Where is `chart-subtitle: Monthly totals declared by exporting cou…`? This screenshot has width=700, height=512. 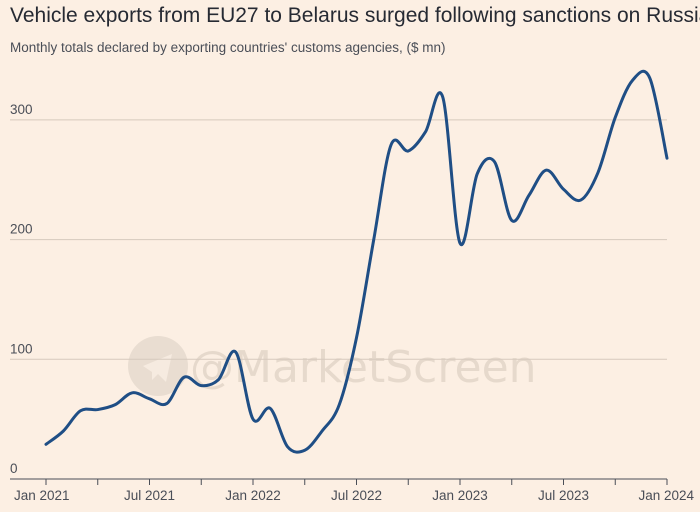
chart-subtitle: Monthly totals declared by exporting cou… is located at coordinates (228, 47).